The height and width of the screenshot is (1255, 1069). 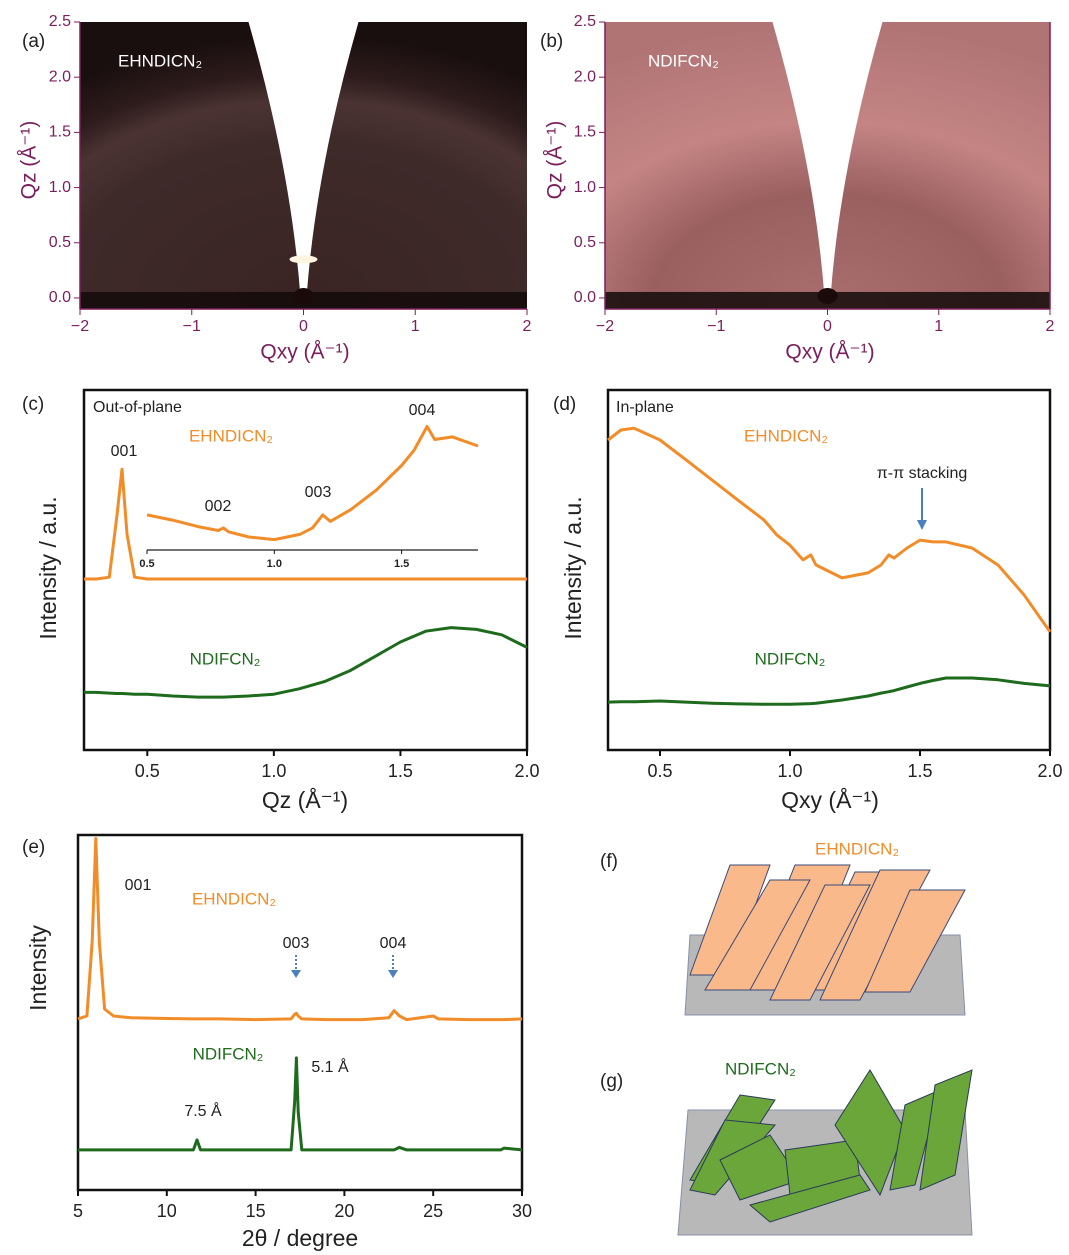 I want to click on panel-label: (e), so click(x=33, y=847).